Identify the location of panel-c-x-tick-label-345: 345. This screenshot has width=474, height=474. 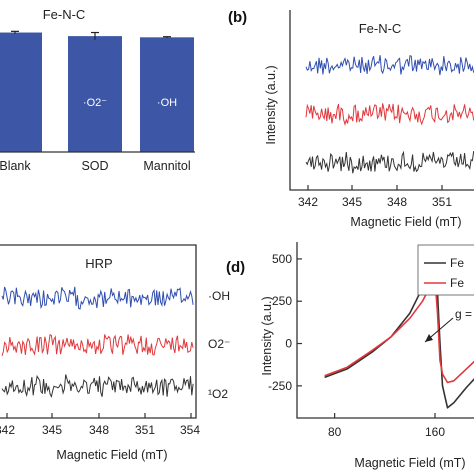
(52, 430).